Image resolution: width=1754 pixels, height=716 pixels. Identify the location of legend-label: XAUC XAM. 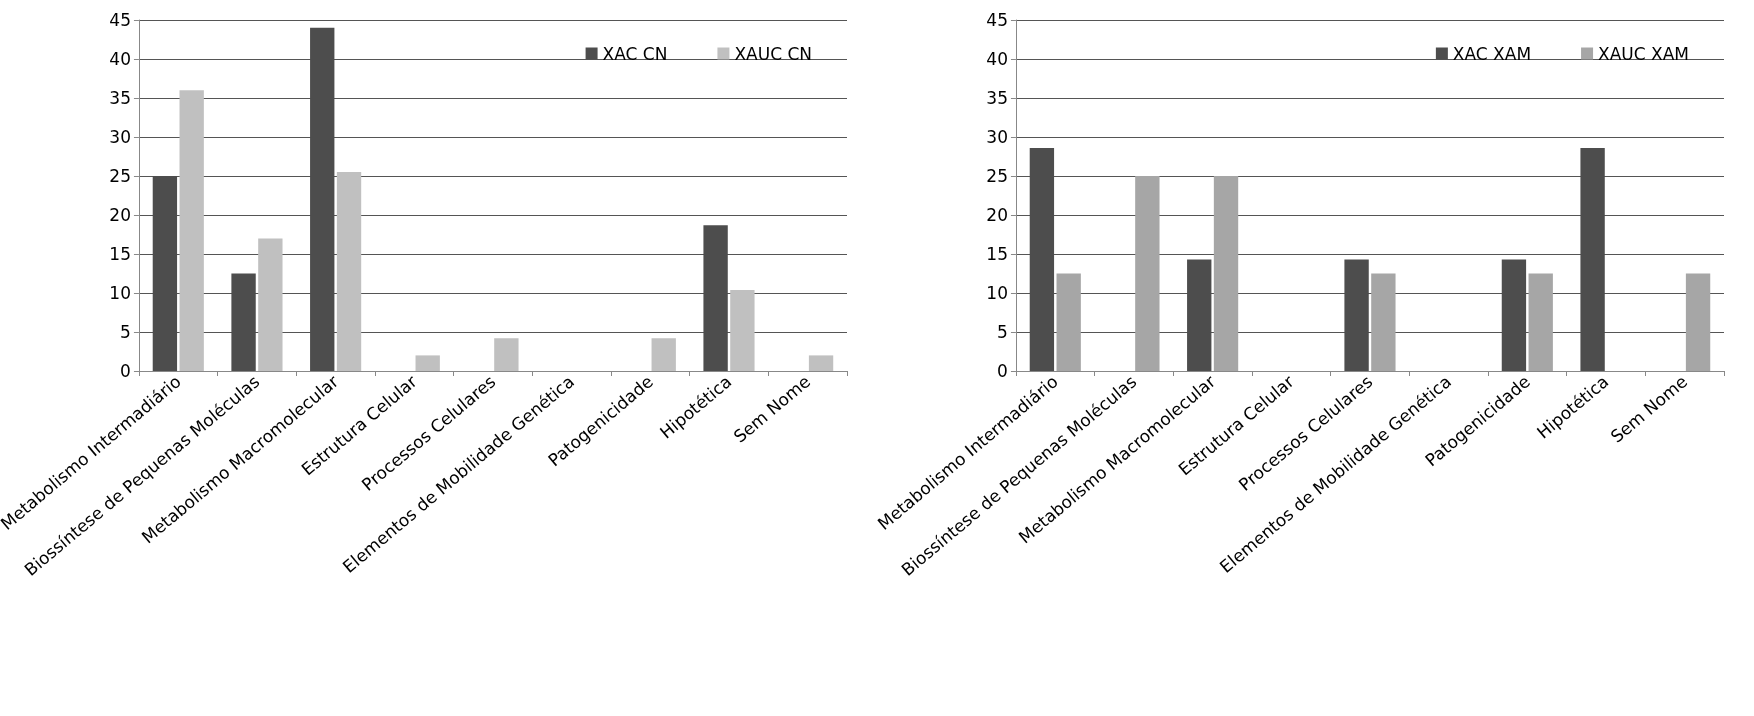
(1643, 53).